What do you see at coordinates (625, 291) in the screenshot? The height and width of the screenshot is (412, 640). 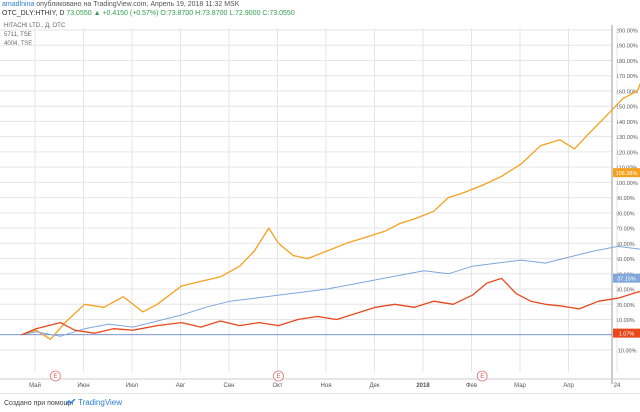 I see `y-tick-label: 30.00%` at bounding box center [625, 291].